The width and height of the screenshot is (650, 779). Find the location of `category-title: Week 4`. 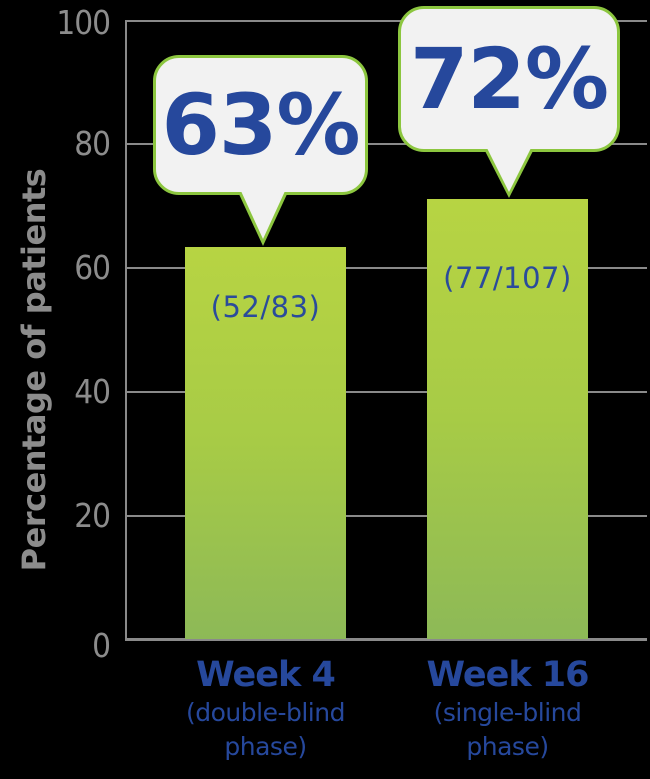

category-title: Week 4 is located at coordinates (266, 675).